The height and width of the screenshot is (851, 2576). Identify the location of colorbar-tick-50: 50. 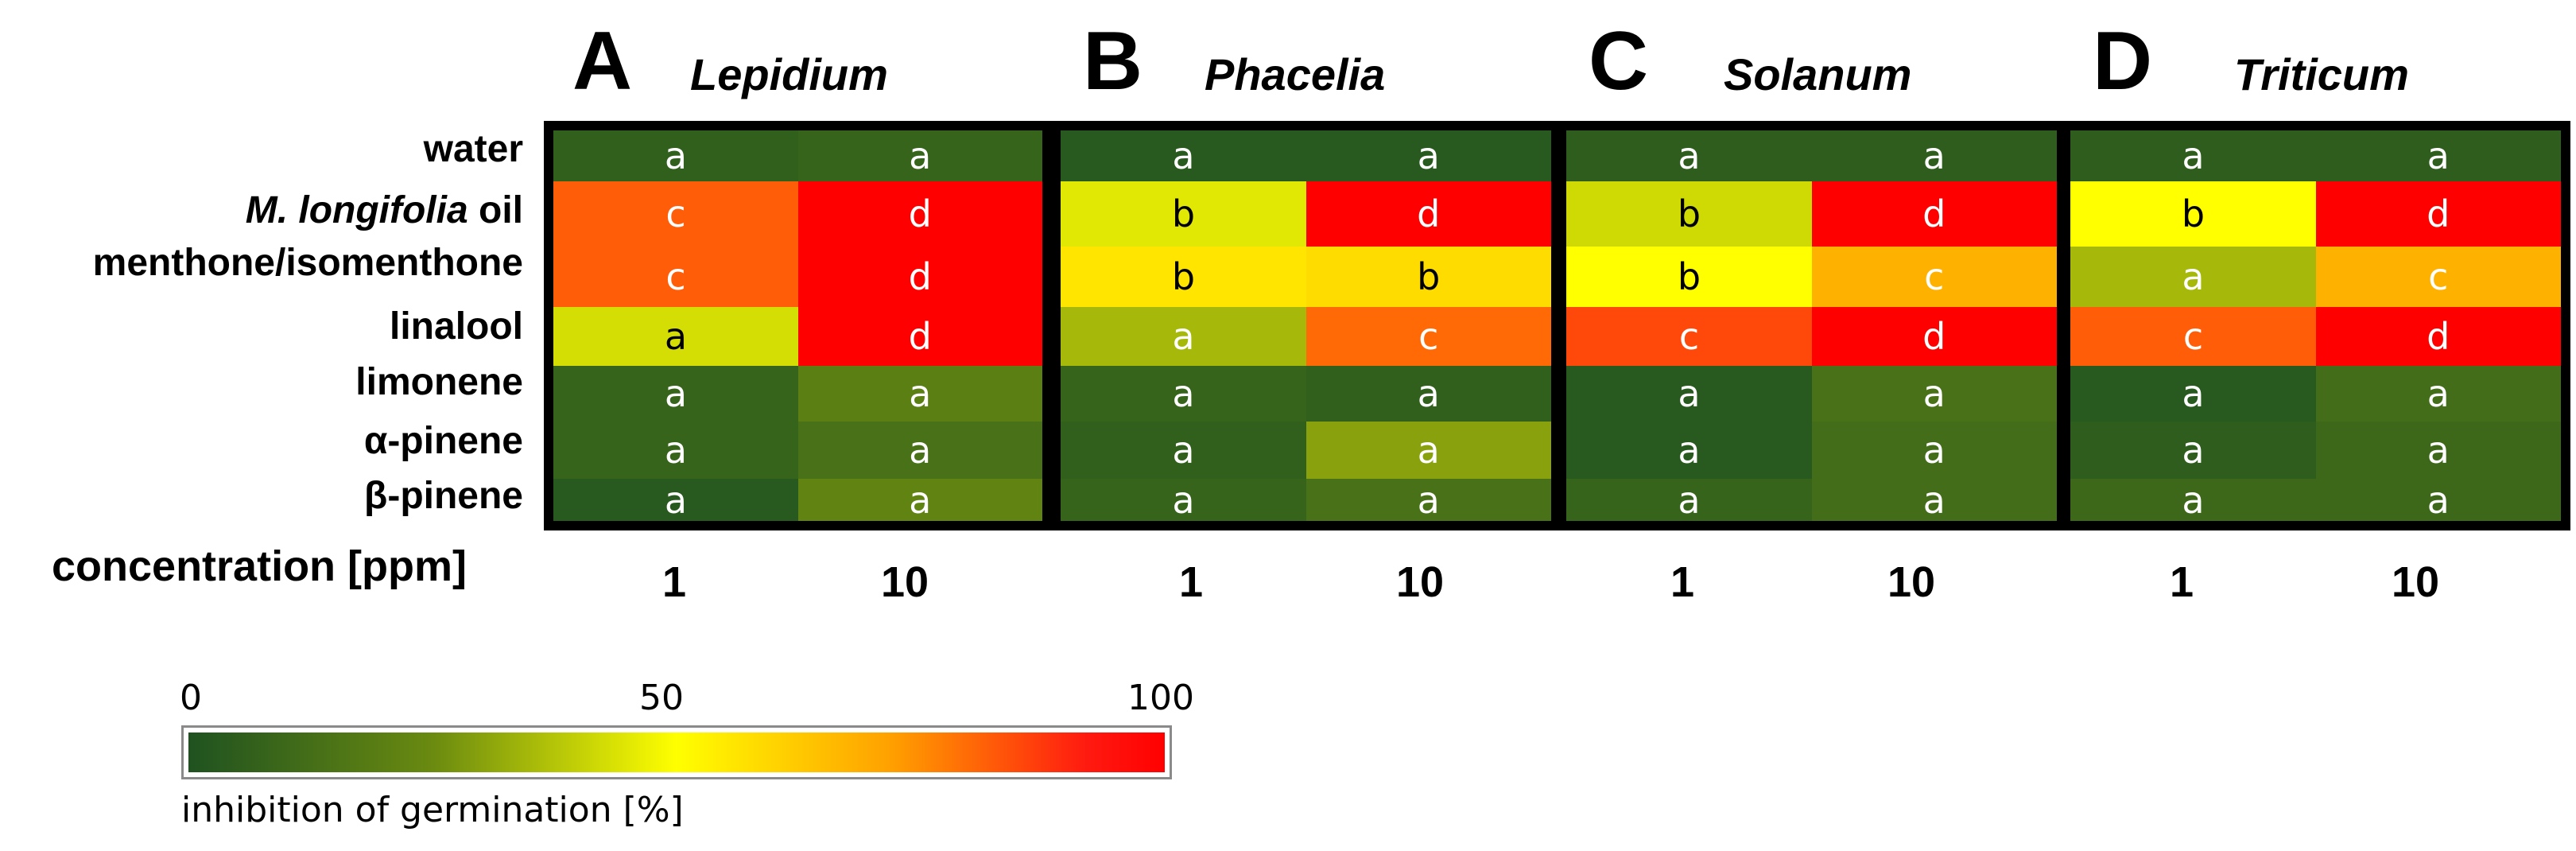
(662, 698).